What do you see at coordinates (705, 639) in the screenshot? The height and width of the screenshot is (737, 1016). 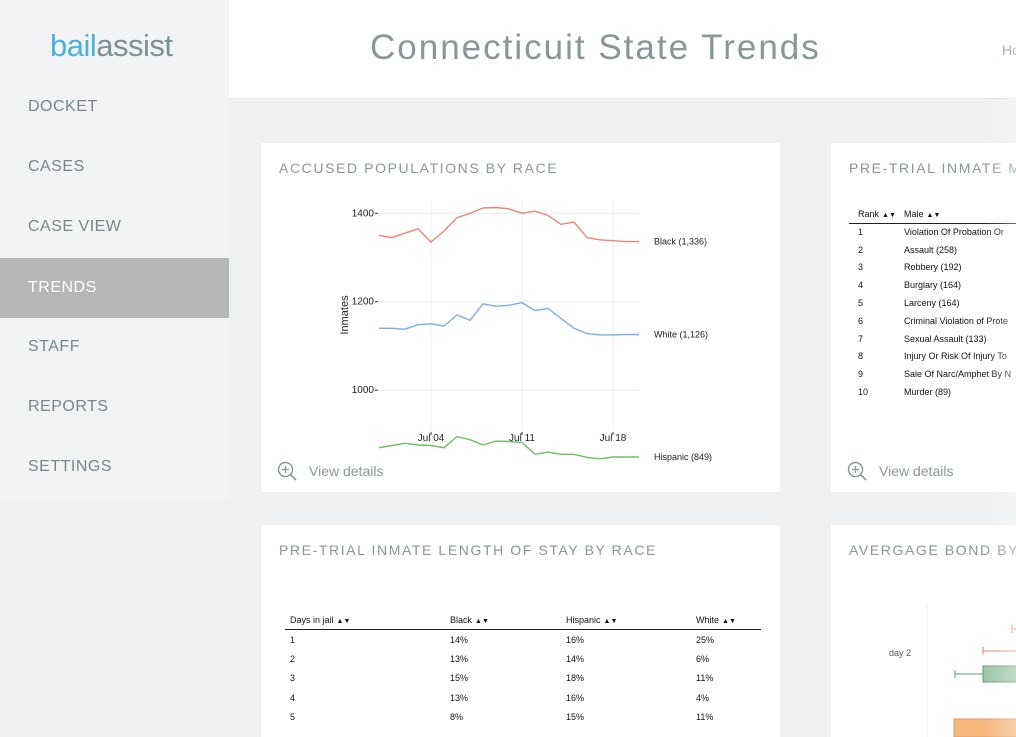 I see `white-cell: 25%` at bounding box center [705, 639].